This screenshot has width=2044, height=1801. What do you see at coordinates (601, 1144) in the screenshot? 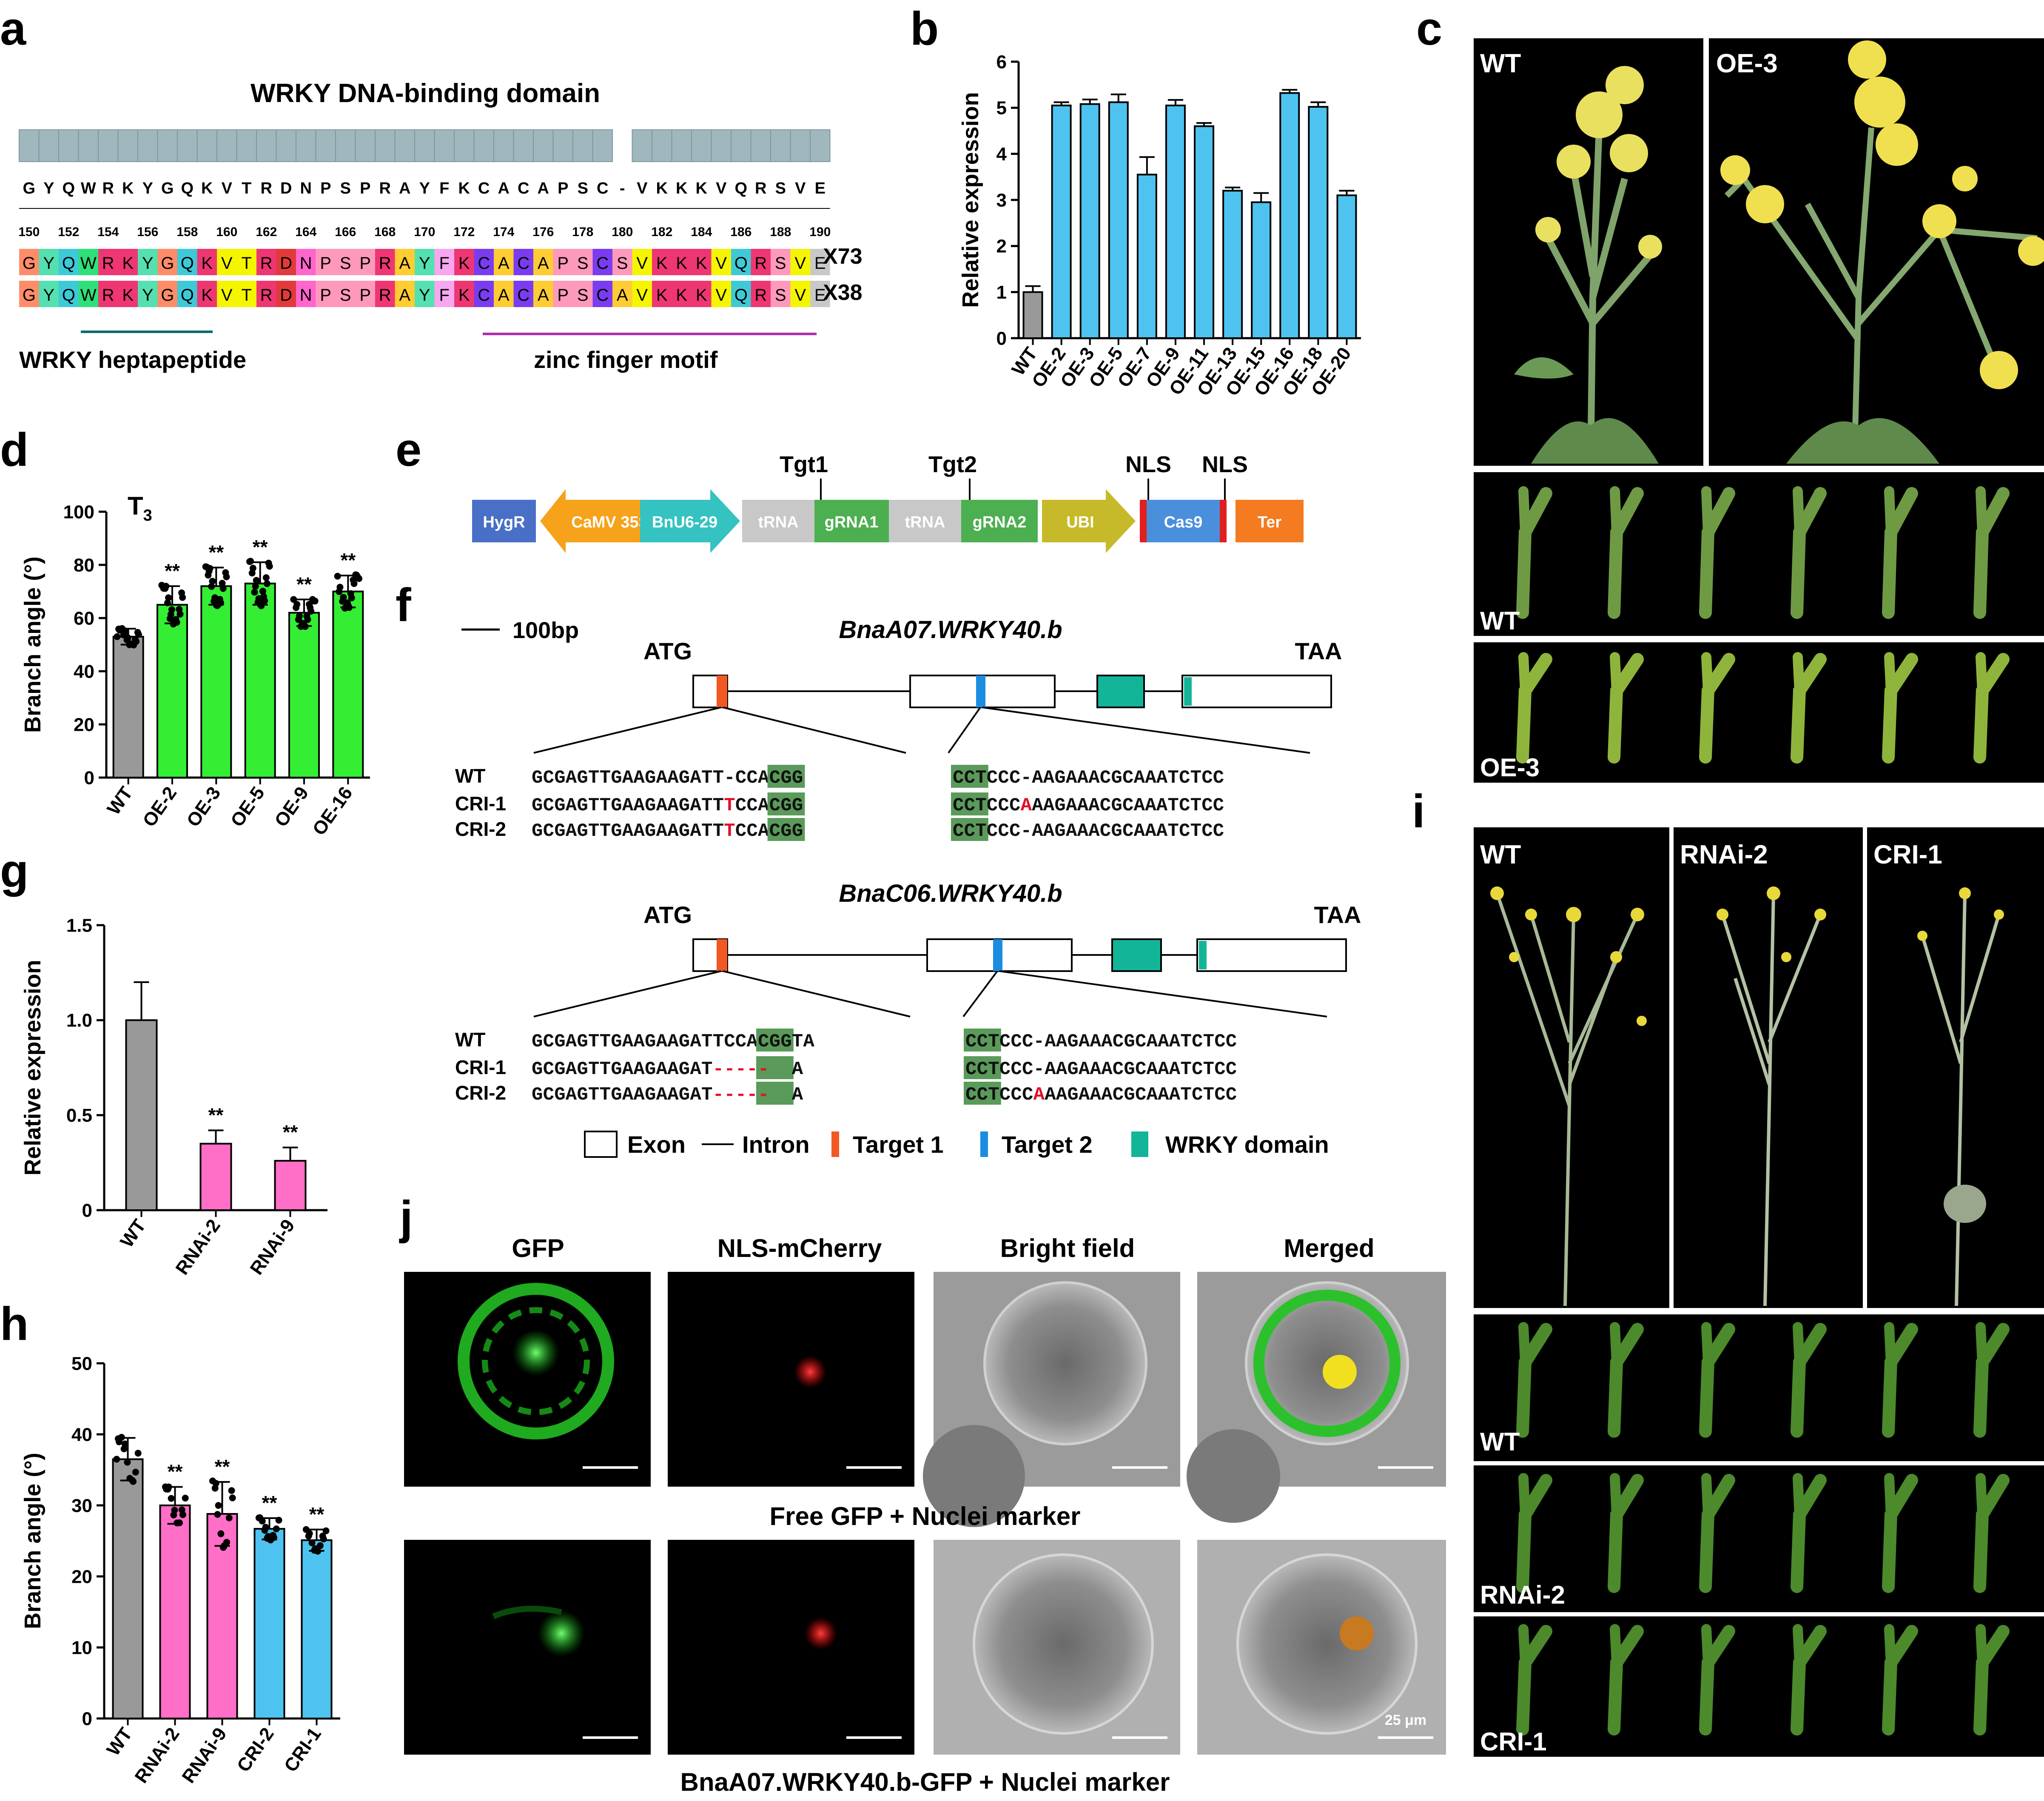
I see `legend-exon-swatch` at bounding box center [601, 1144].